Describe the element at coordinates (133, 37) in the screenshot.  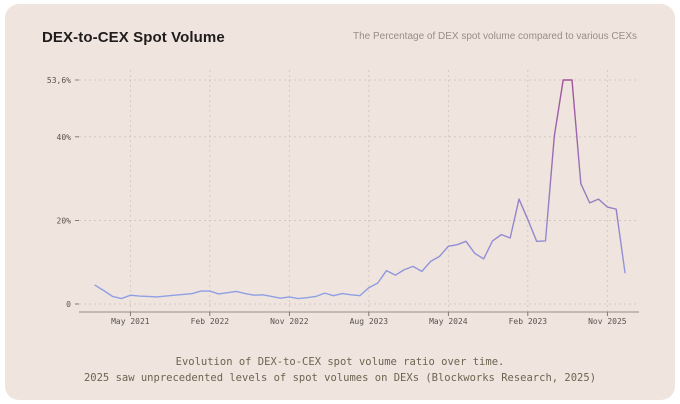
I see `chart-title: DEX-to-CEX Spot Volume` at that location.